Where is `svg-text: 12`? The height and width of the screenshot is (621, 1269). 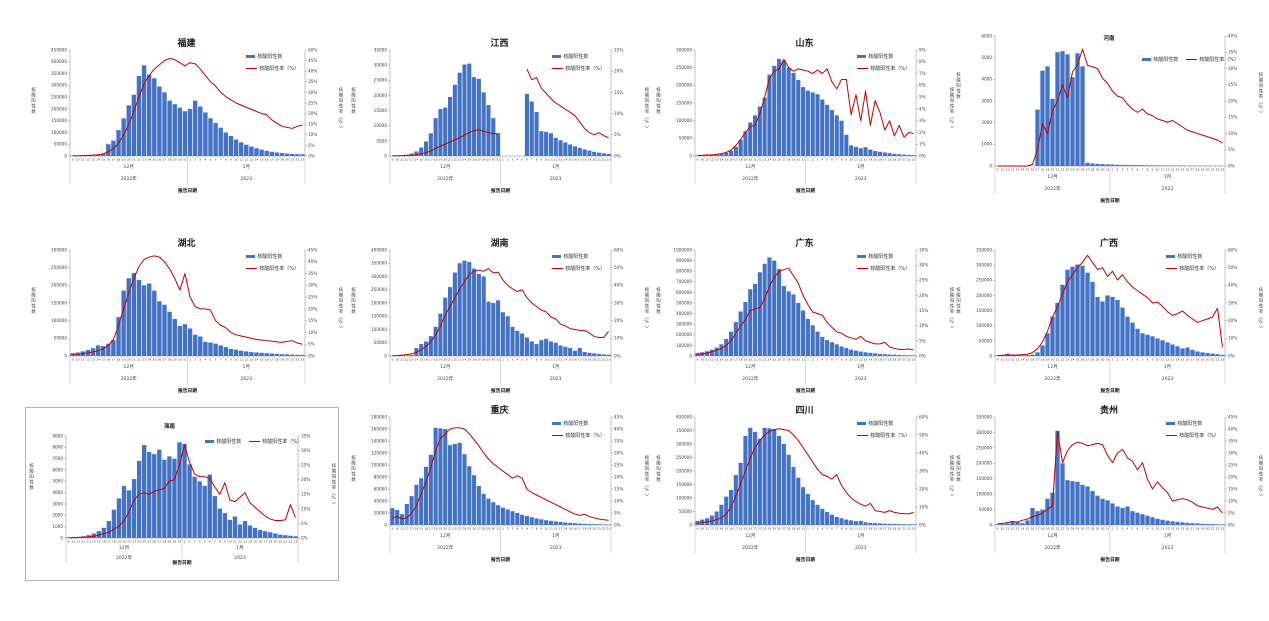 svg-text: 12 is located at coordinates (240, 542).